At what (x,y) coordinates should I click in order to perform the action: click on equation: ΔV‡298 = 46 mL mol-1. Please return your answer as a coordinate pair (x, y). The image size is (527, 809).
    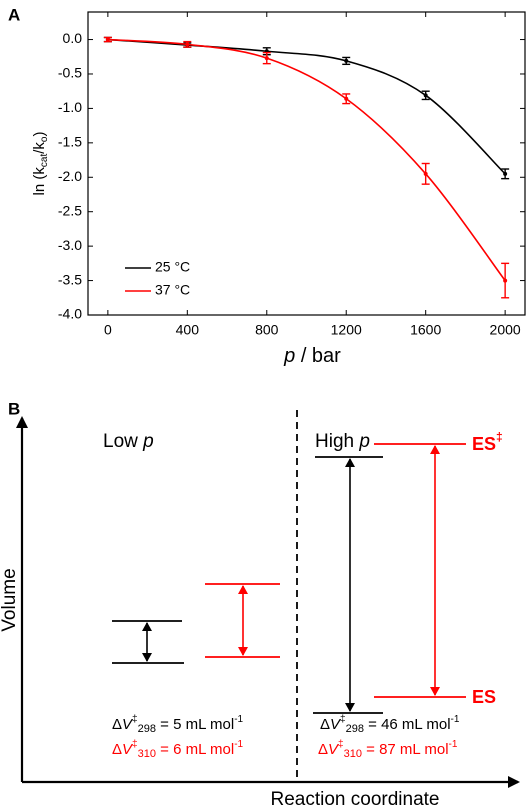
    Looking at the image, I should click on (390, 724).